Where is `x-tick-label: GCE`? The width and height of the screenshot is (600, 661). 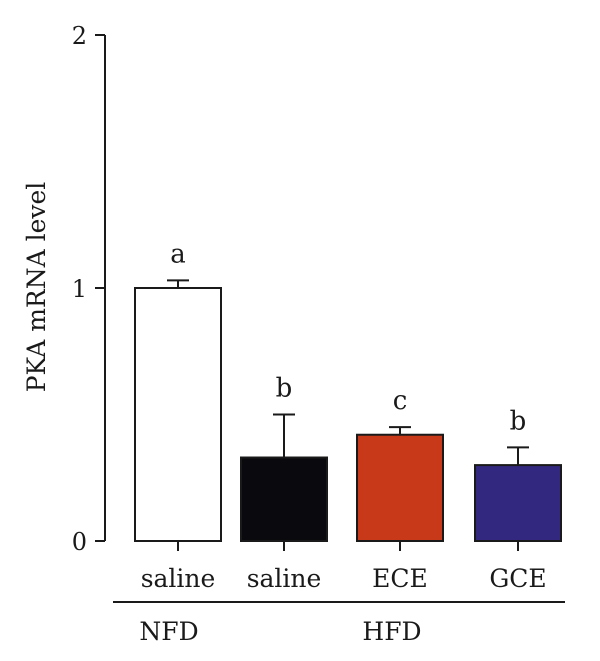
x-tick-label: GCE is located at coordinates (517, 578).